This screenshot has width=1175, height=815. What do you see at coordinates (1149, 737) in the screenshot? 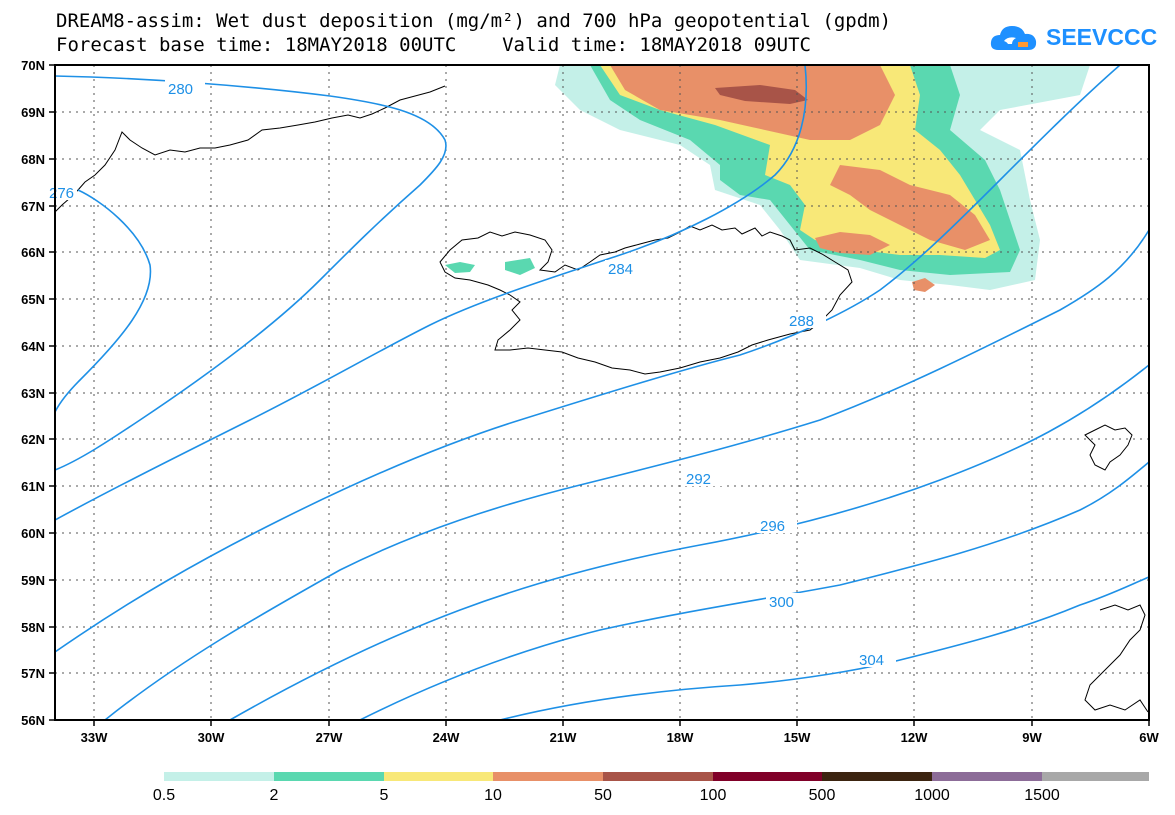
I see `lon-tick-label: 6W` at bounding box center [1149, 737].